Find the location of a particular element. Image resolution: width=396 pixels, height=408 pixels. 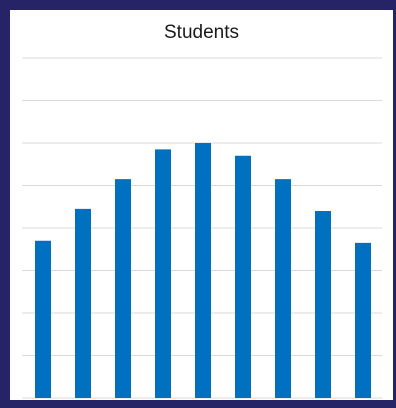

chart-title: Students is located at coordinates (201, 32).